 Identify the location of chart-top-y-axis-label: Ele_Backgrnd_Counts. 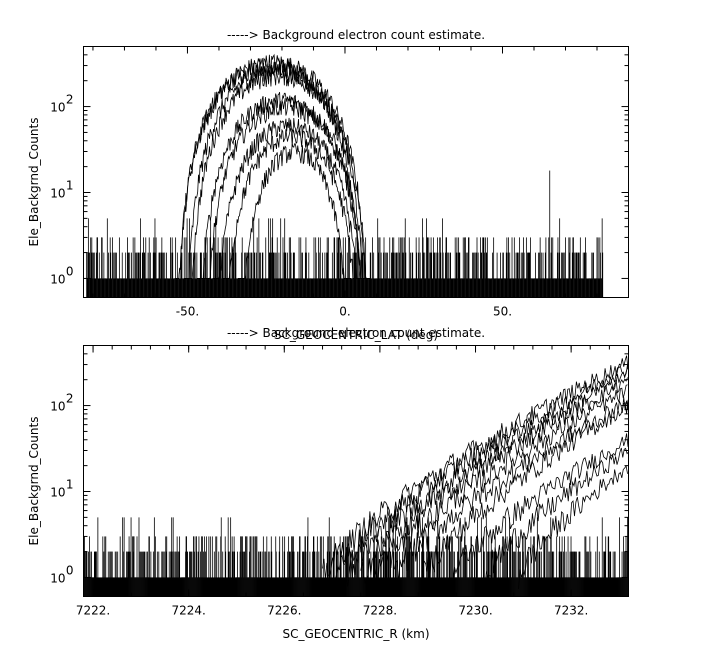
(34, 182).